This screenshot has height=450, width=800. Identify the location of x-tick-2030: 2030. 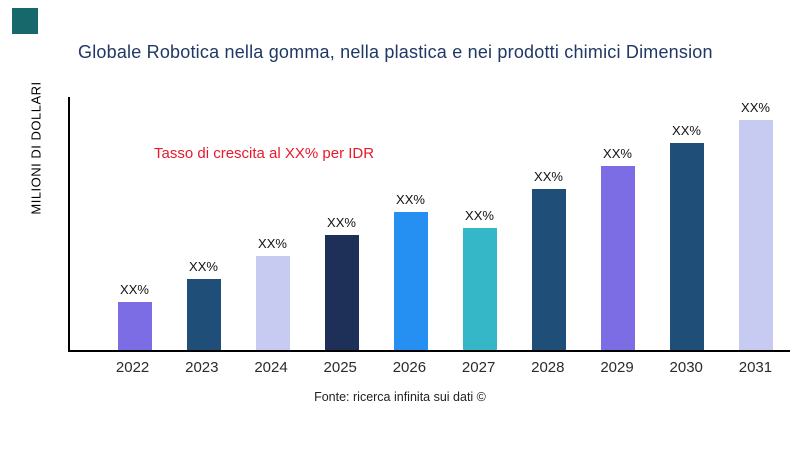
(686, 367).